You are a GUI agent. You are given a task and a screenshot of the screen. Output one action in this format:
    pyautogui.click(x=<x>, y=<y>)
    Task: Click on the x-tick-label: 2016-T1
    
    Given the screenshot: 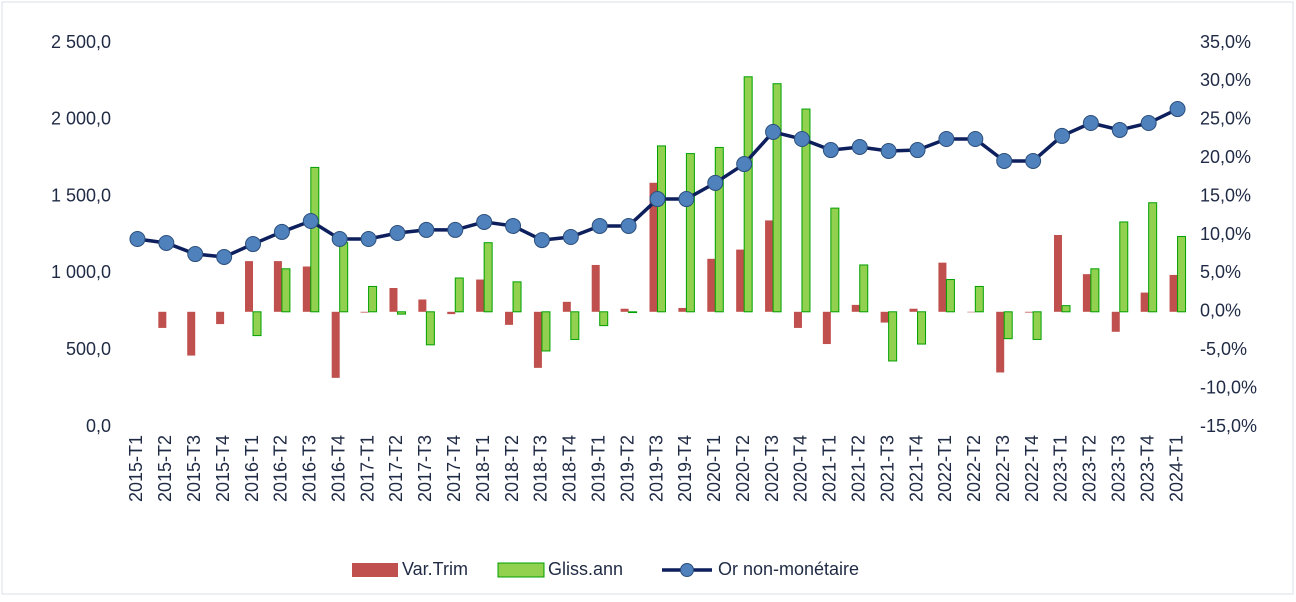 What is the action you would take?
    pyautogui.click(x=252, y=468)
    